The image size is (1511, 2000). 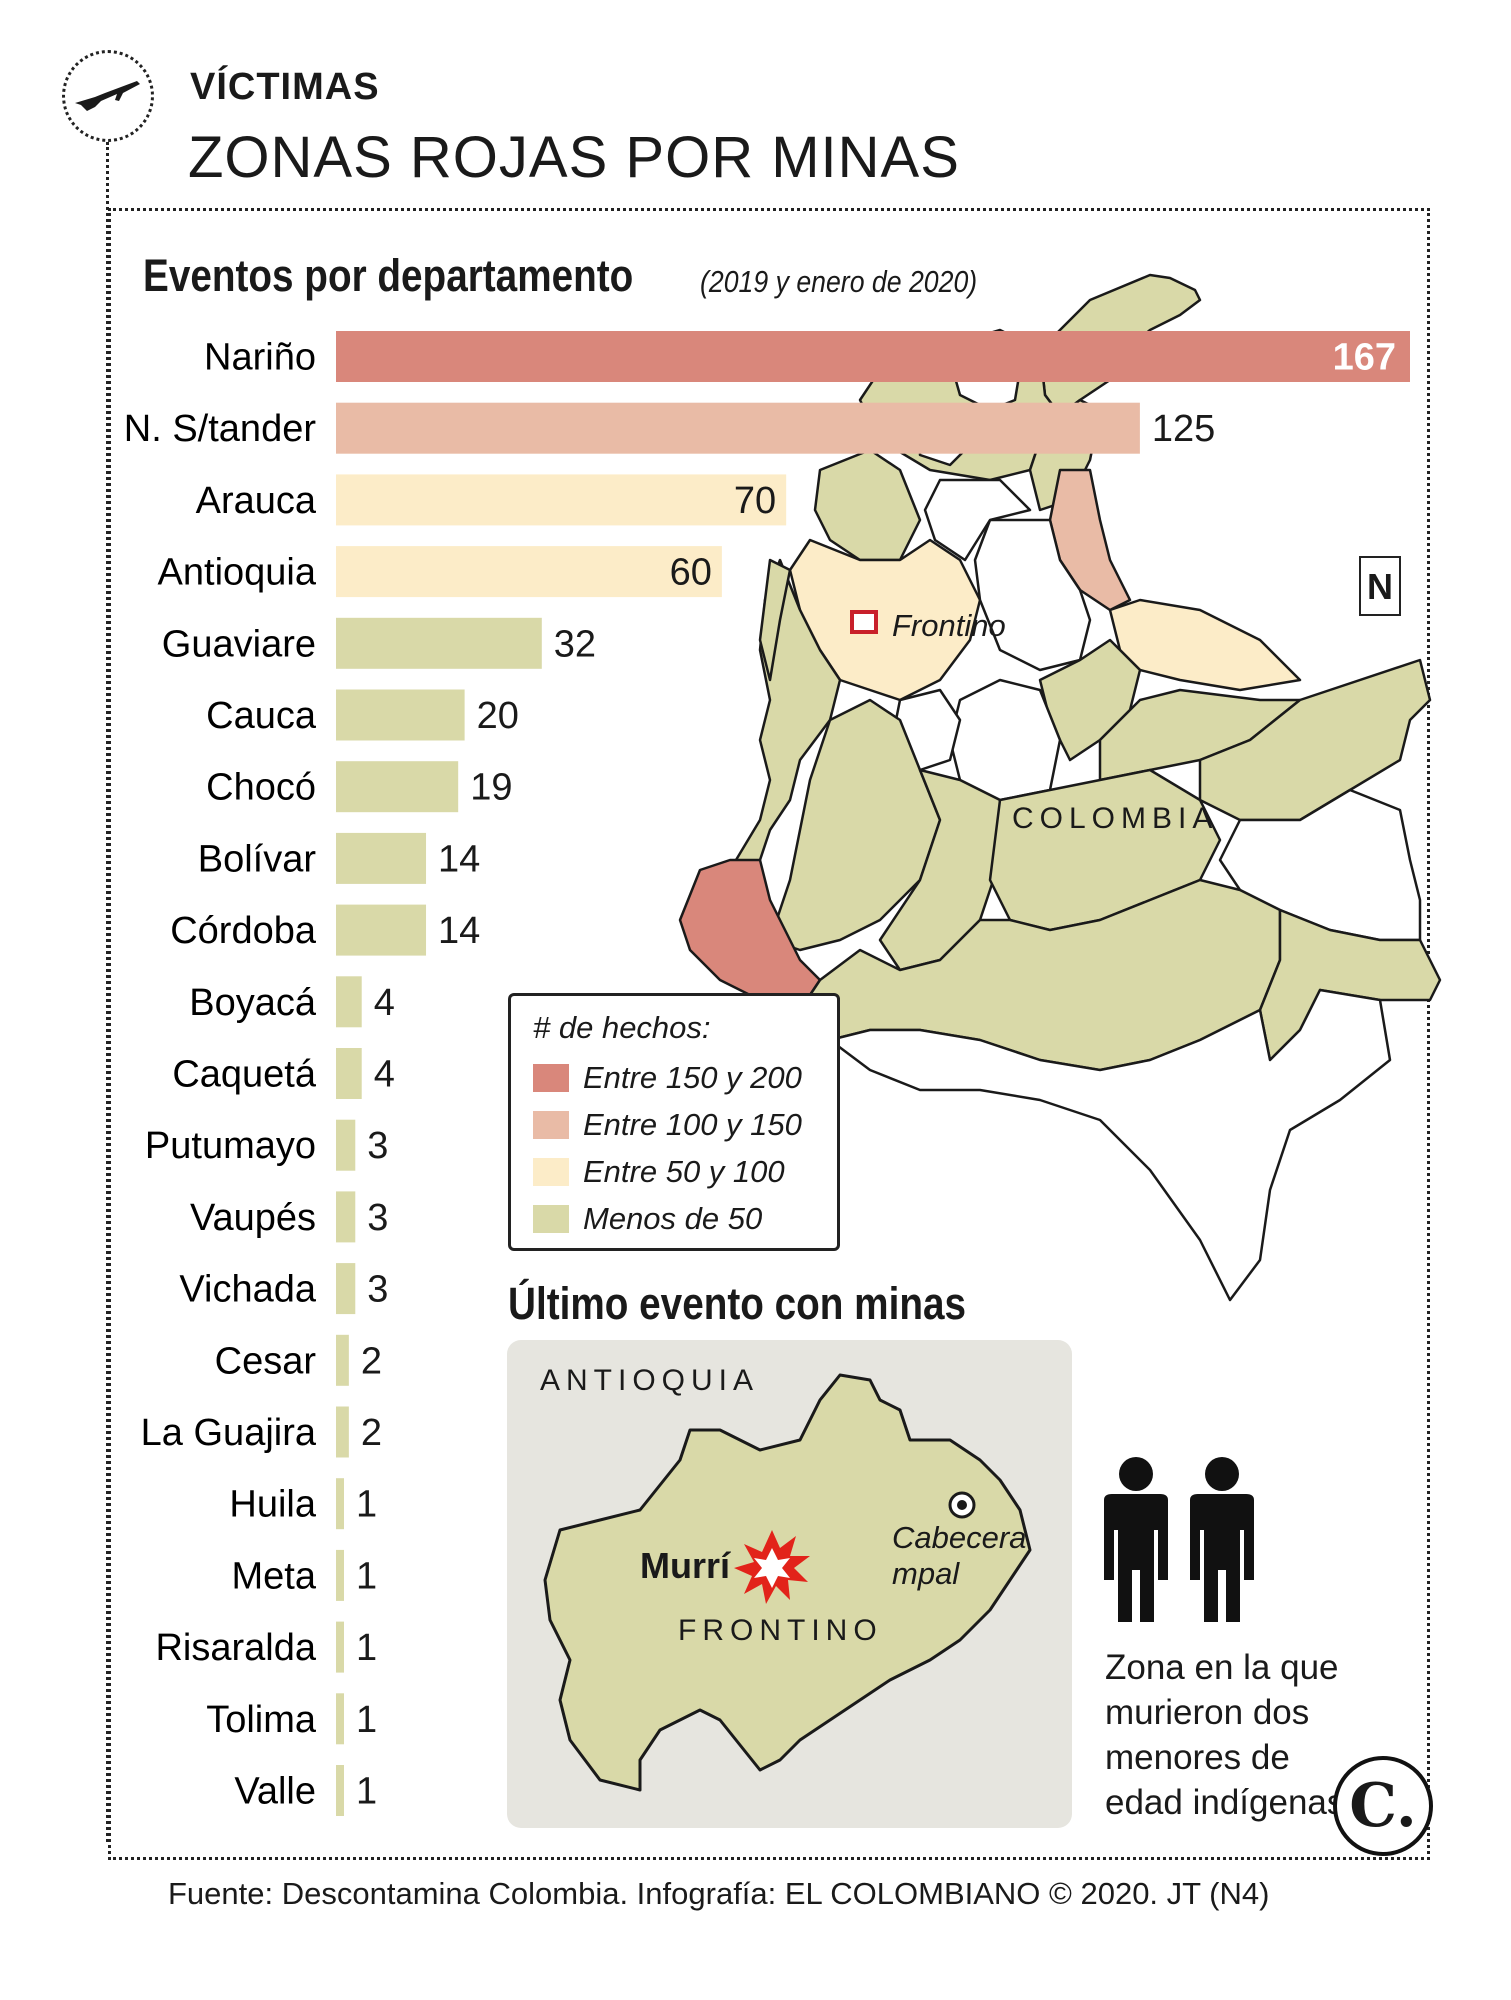 I want to click on category-label: Guaviare, so click(x=239, y=644).